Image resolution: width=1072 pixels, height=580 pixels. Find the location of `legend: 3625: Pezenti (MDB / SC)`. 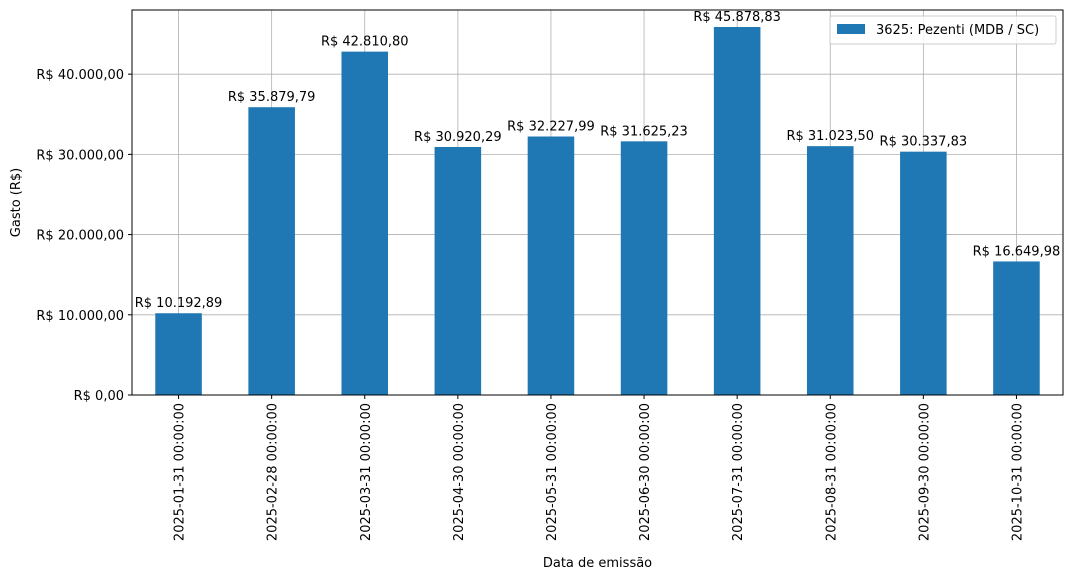

legend: 3625: Pezenti (MDB / SC) is located at coordinates (943, 30).